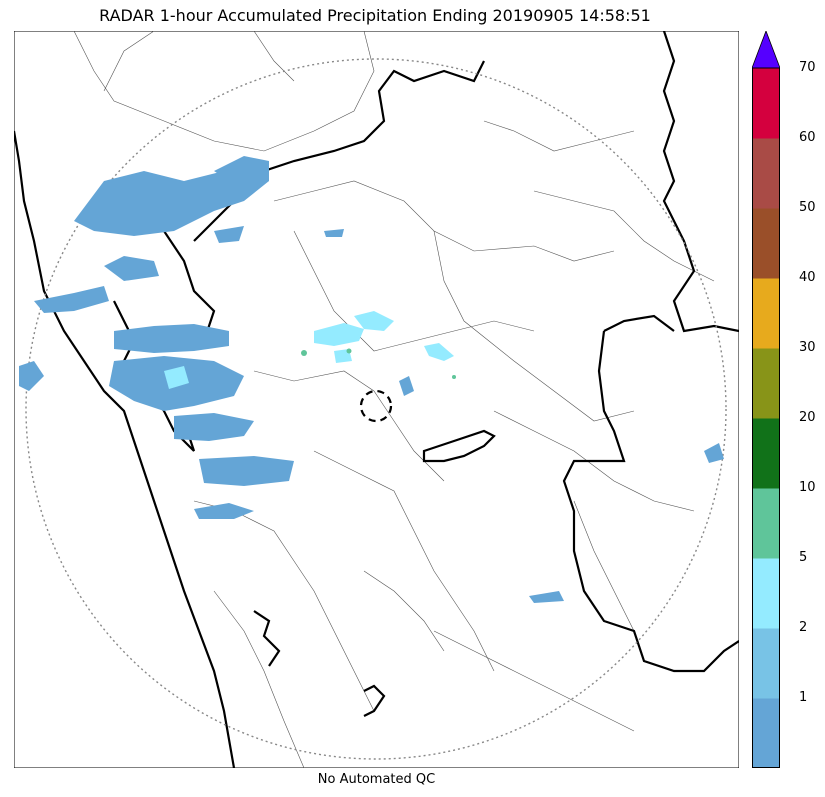  What do you see at coordinates (378, 363) in the screenshot?
I see `moderate-precip-cells` at bounding box center [378, 363].